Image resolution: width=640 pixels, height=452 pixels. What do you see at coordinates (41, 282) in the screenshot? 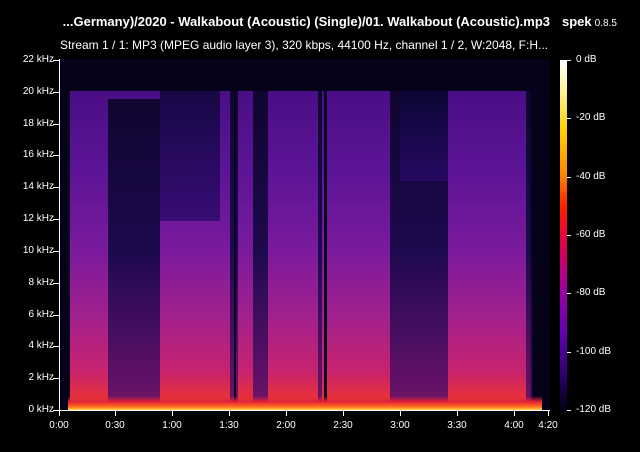
I see `frequency-label: 8 kHz` at bounding box center [41, 282].